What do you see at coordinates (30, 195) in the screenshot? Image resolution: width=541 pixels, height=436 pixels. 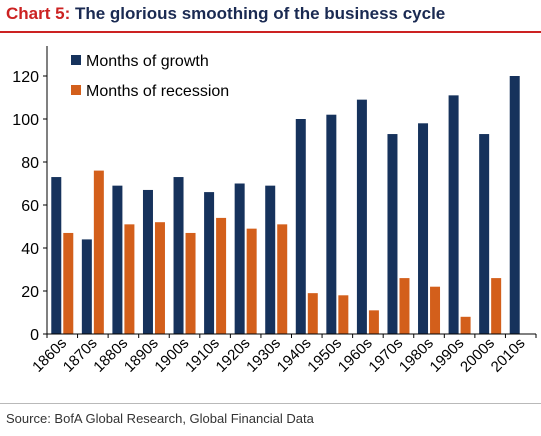 I see `y-axis: 0 20 40 60 80 100 120` at bounding box center [30, 195].